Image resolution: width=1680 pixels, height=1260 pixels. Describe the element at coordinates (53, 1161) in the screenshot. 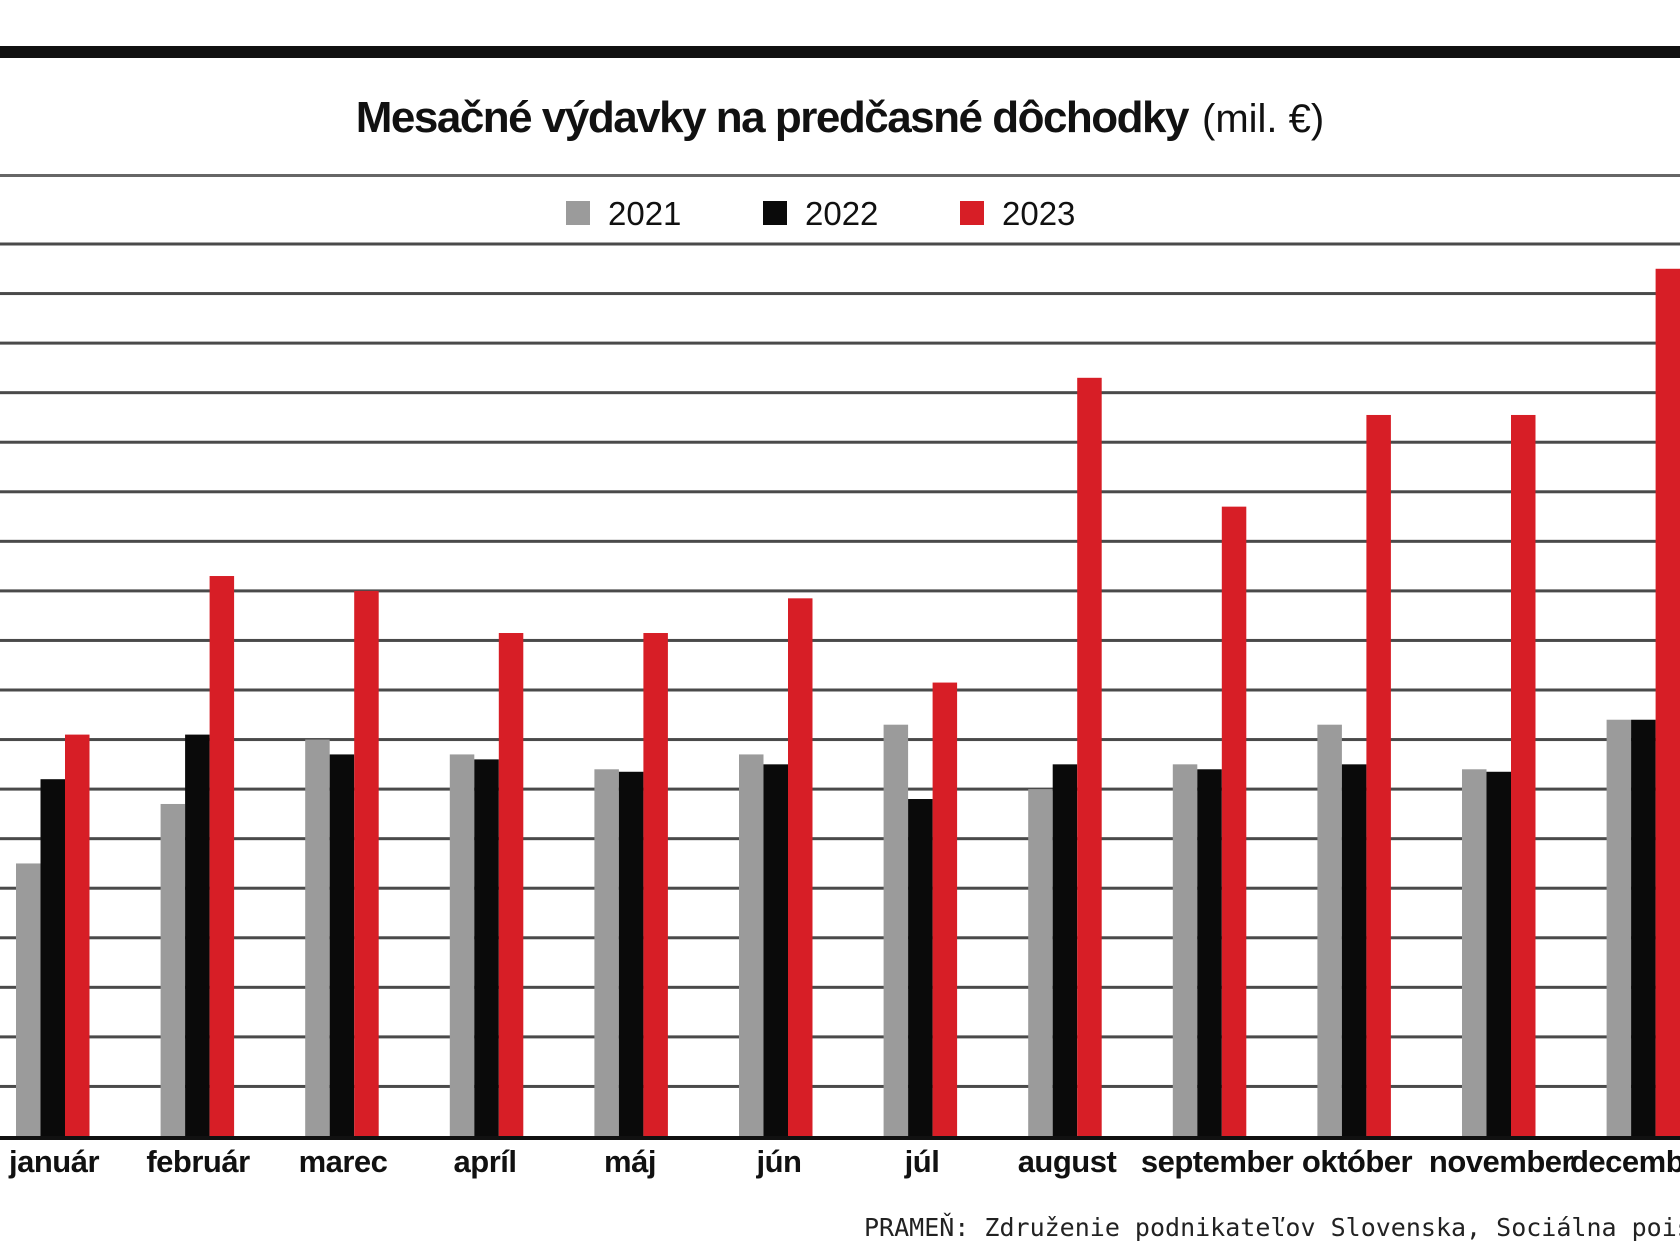

I see `x-tick-label-január: január` at that location.